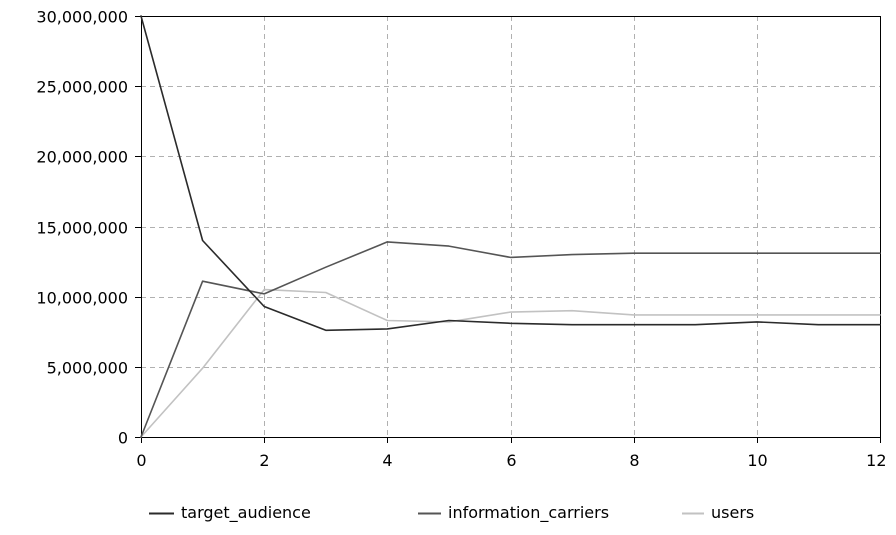 The height and width of the screenshot is (535, 896). I want to click on y-tick-label: 10,000,000, so click(82, 298).